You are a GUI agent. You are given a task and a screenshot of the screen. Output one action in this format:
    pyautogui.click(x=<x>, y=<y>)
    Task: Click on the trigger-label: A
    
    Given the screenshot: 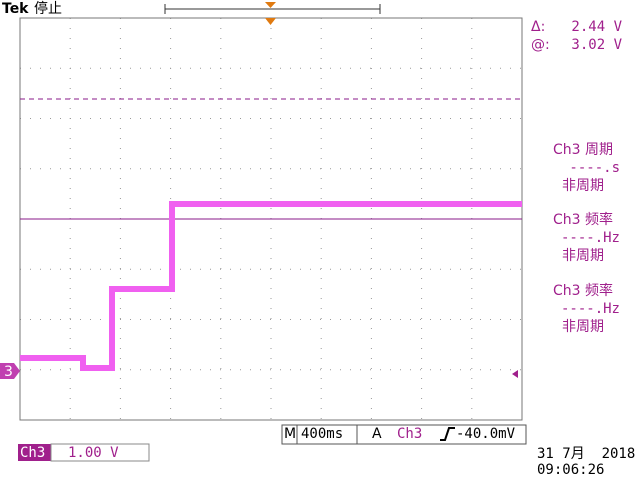 What is the action you would take?
    pyautogui.click(x=377, y=434)
    